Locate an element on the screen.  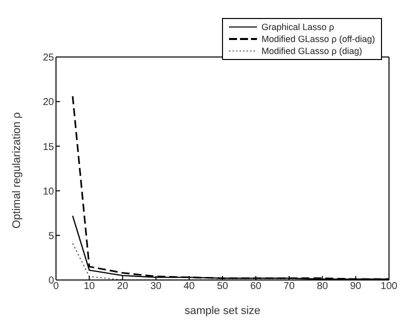
legend-label: Modified GLasso ρ (diag) is located at coordinates (311, 51).